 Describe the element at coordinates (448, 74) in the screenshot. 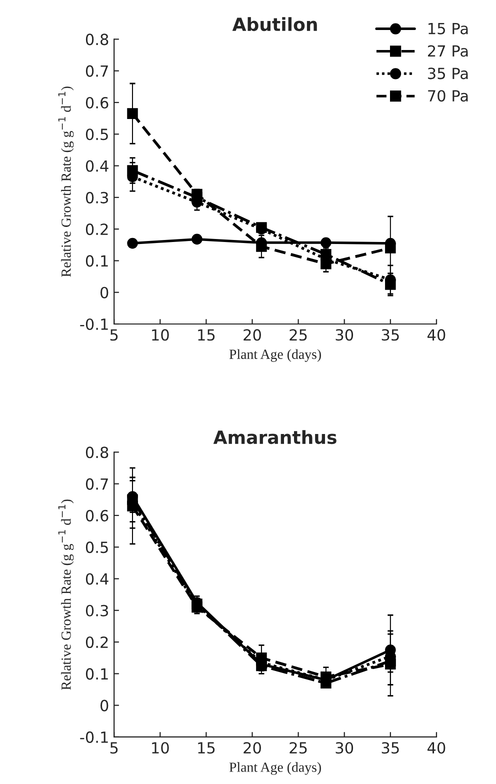

I see `legend-label: 35 Pa` at that location.